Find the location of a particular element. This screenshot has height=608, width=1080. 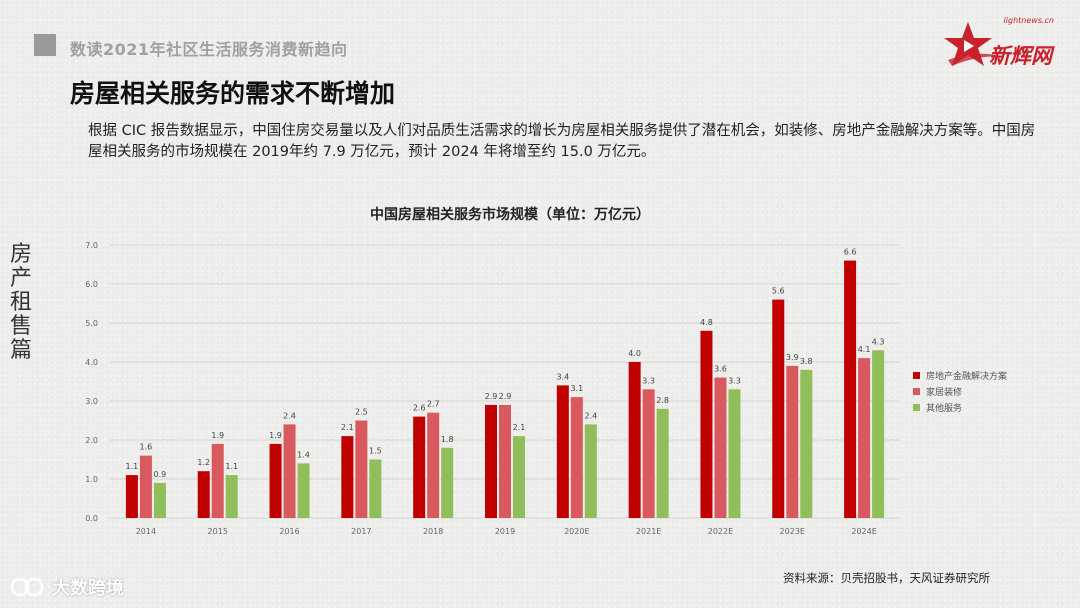

watermark: 大数跨境 is located at coordinates (67, 587).